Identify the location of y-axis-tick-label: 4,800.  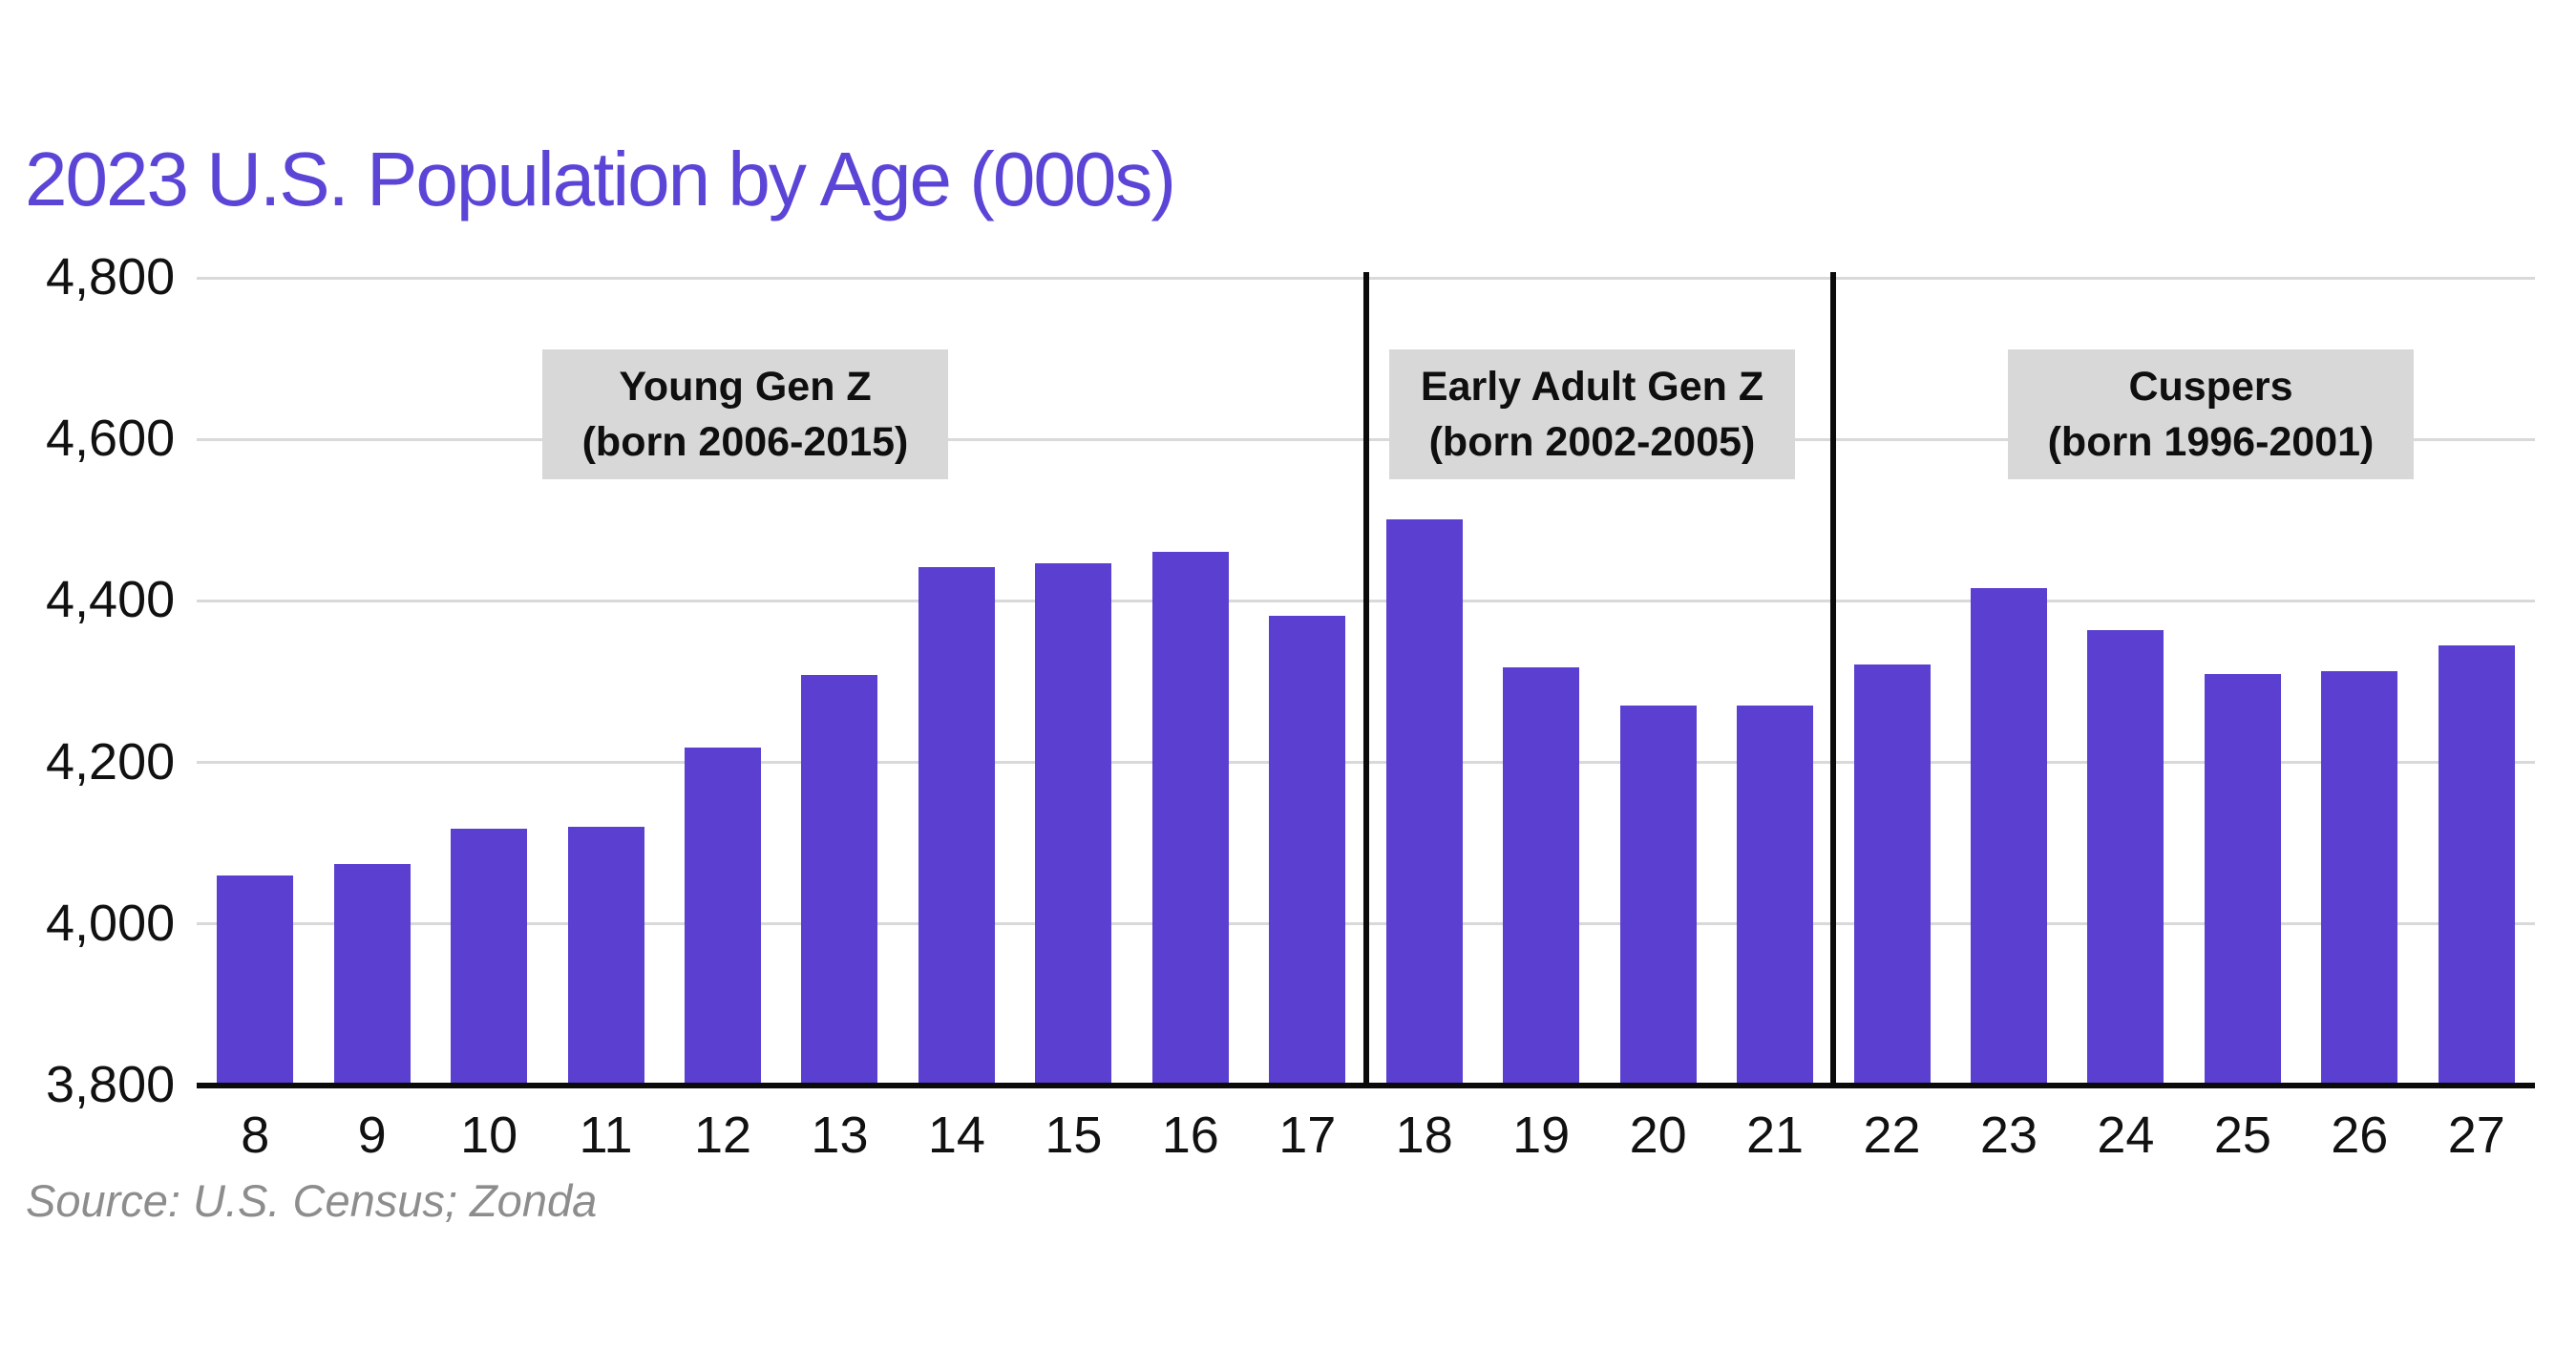
(111, 276).